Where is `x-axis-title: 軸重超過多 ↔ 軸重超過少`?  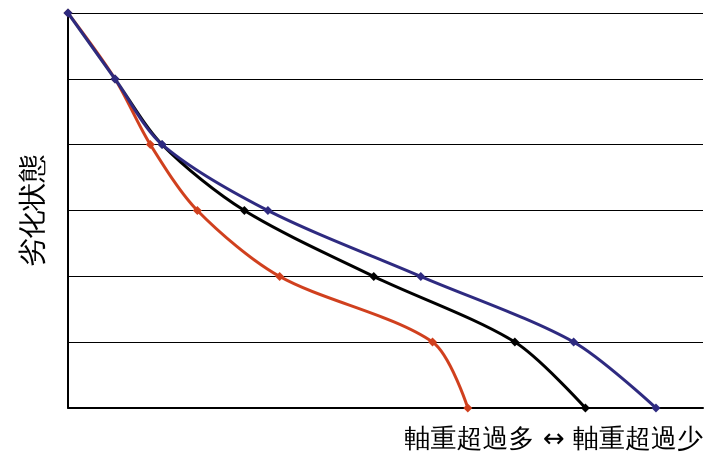 x-axis-title: 軸重超過多 ↔ 軸重超過少 is located at coordinates (553, 439).